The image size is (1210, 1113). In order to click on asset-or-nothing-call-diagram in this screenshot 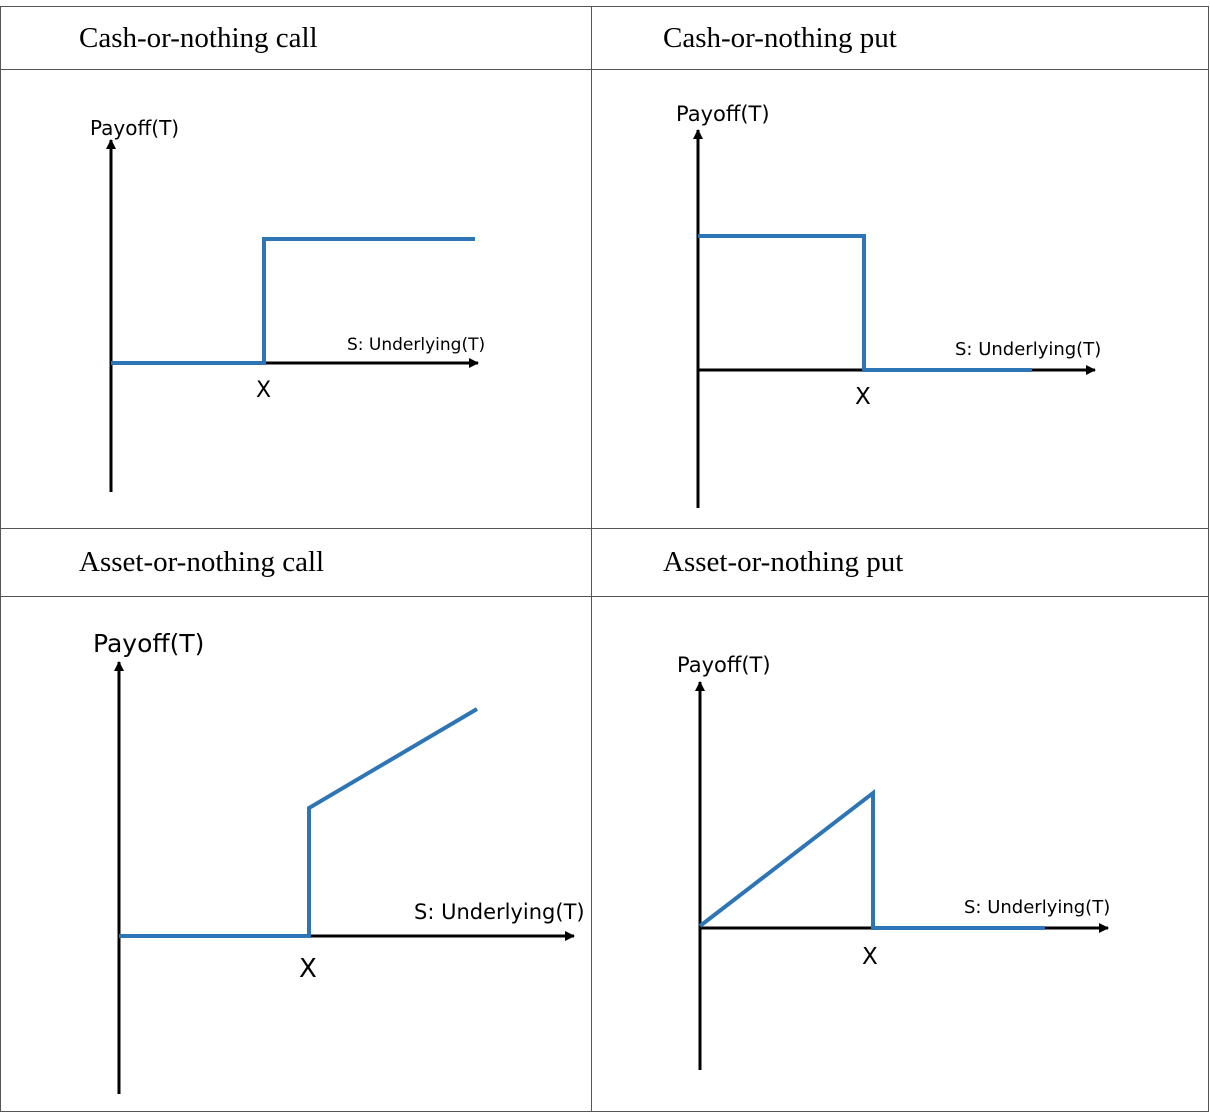, I will do `click(344, 877)`.